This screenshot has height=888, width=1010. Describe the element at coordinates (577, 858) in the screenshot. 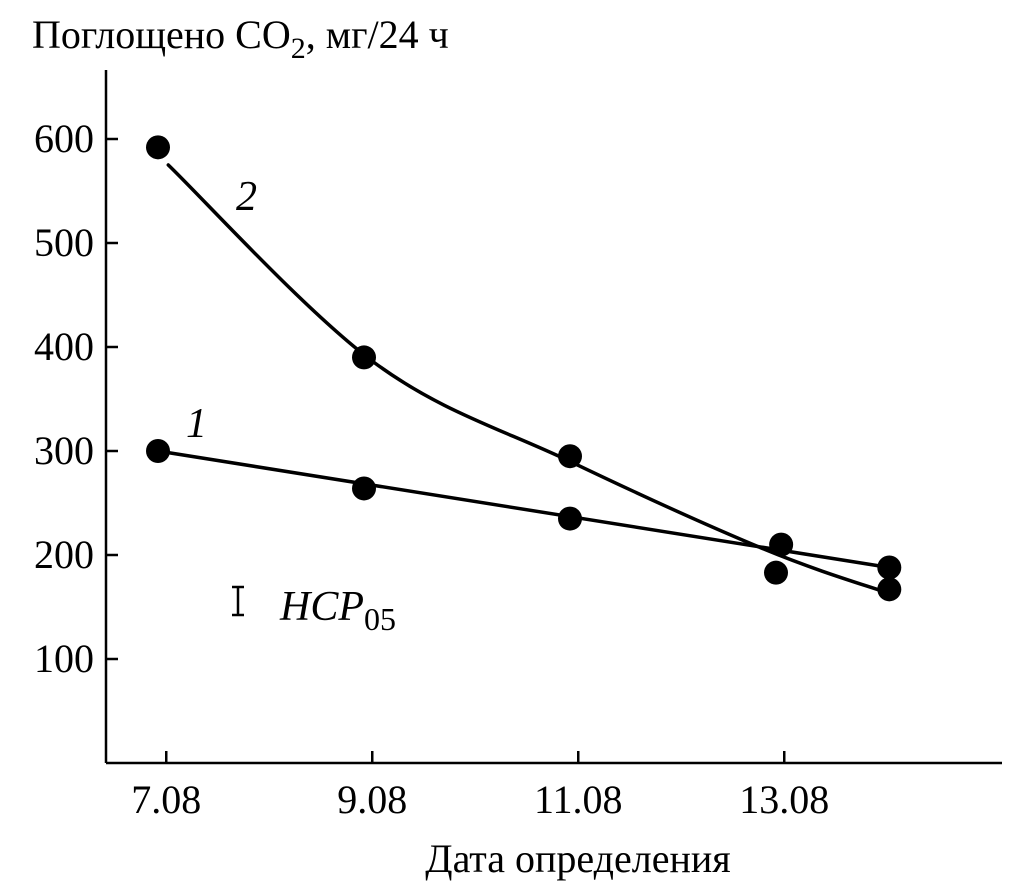

I see `x-axis-title: Дата определения` at that location.